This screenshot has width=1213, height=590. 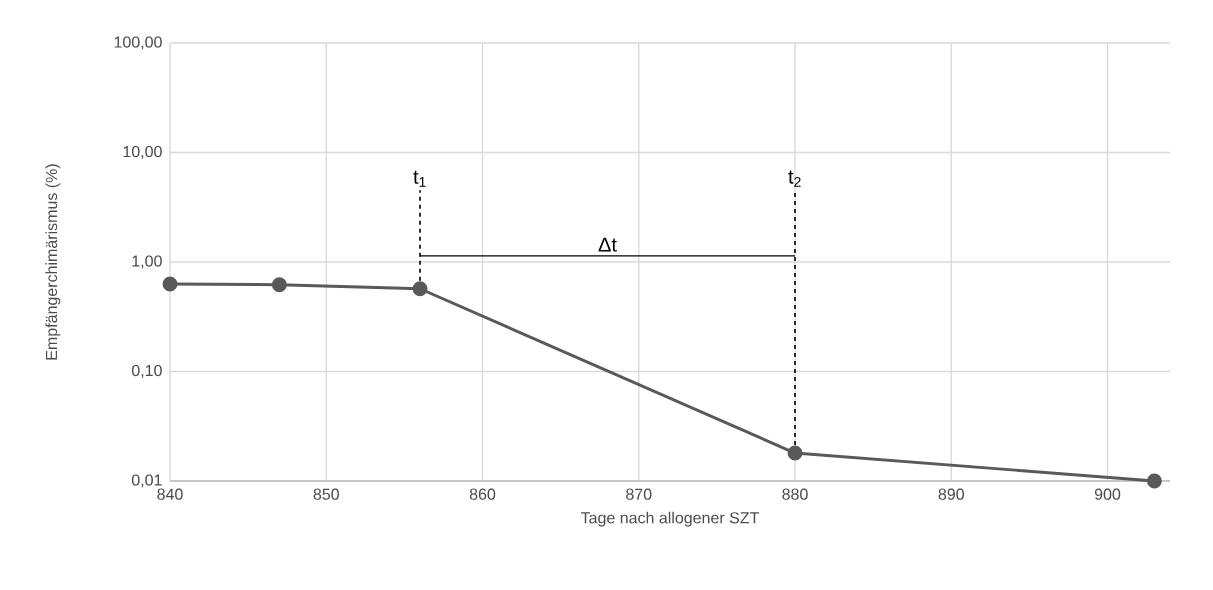 I want to click on x-axis-title: Tage nach allogener SZT, so click(x=669, y=519).